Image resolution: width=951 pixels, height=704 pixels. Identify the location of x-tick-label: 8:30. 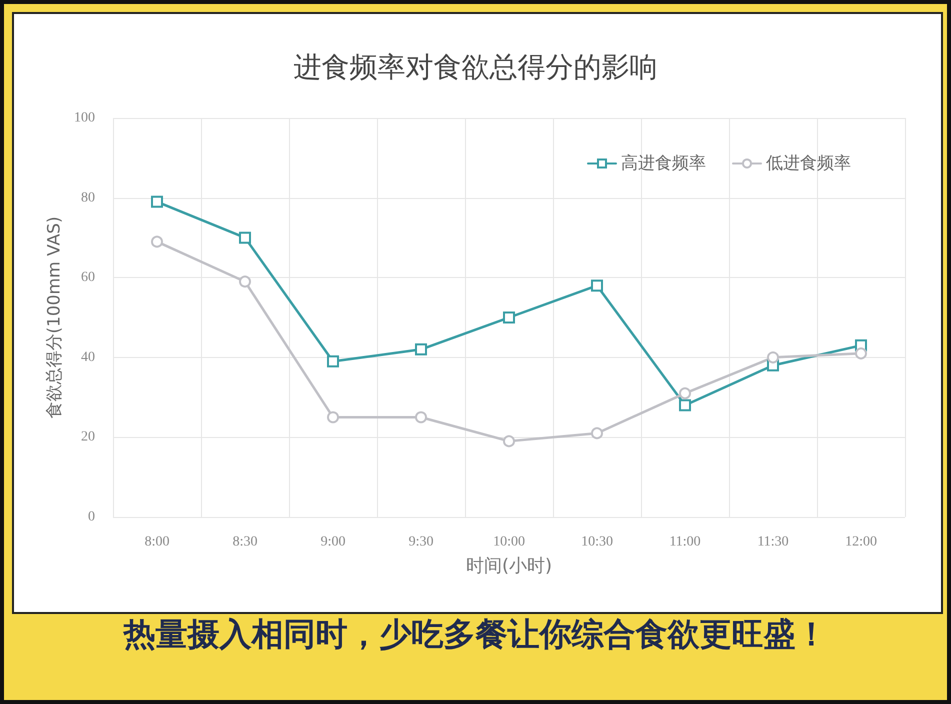
(245, 542).